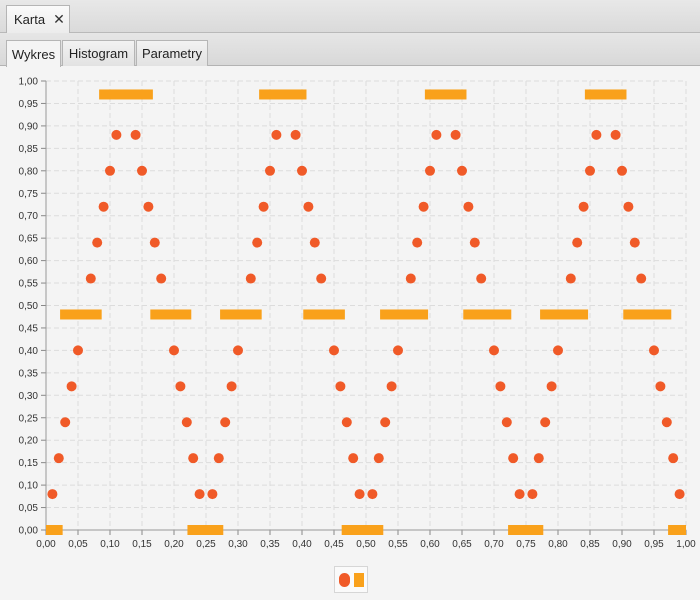  What do you see at coordinates (33, 53) in the screenshot?
I see `tab-wykres: Wykres` at bounding box center [33, 53].